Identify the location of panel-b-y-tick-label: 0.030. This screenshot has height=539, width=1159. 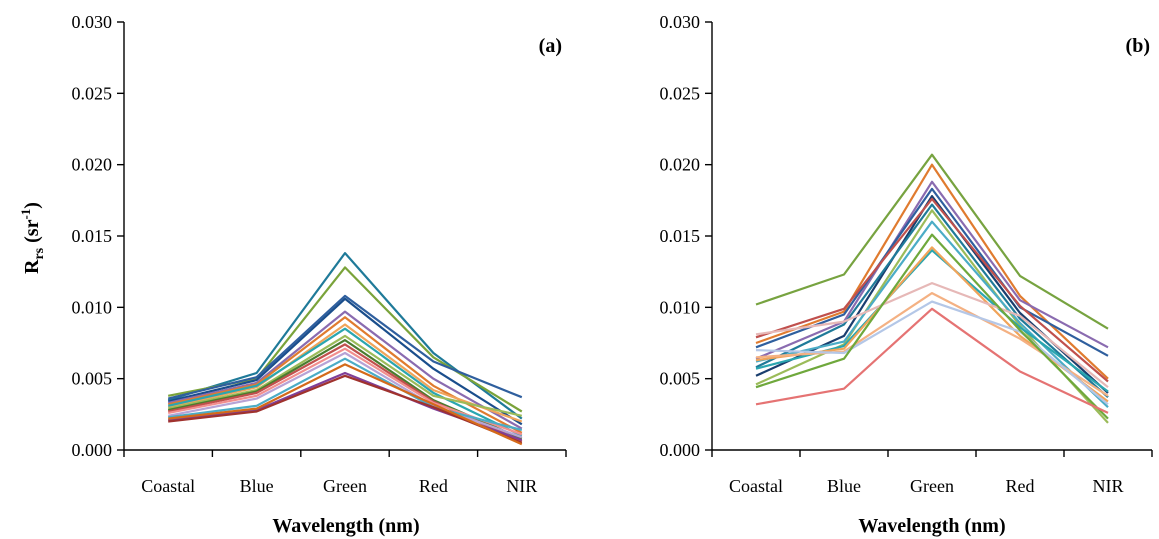
(680, 22).